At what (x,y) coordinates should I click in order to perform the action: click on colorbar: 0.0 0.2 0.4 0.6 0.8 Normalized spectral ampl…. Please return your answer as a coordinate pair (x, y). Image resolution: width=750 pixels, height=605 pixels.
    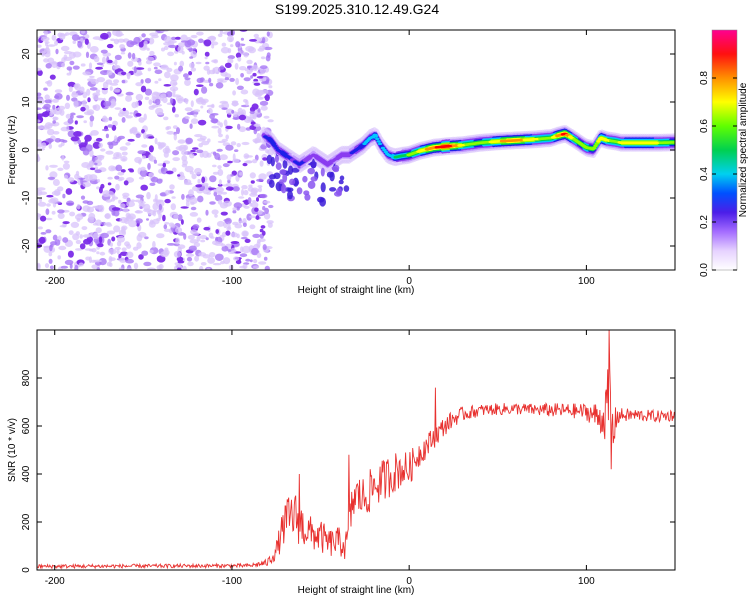
    Looking at the image, I should click on (724, 153).